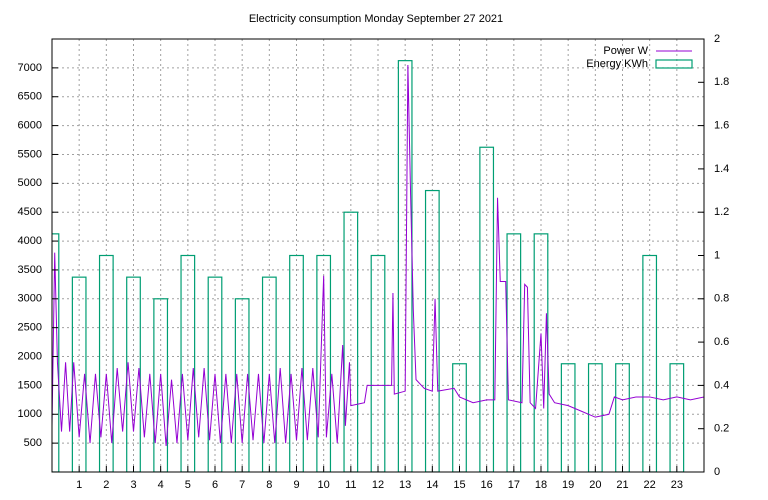 This screenshot has width=768, height=500. Describe the element at coordinates (721, 169) in the screenshot. I see `y2-tick-label: 1.4` at that location.